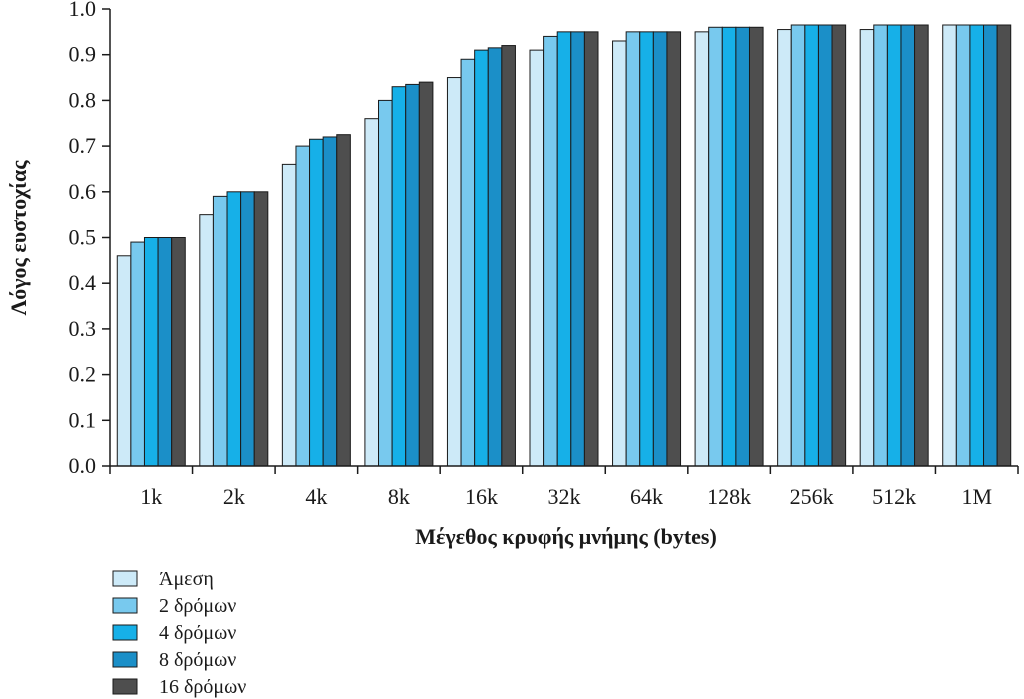 The width and height of the screenshot is (1024, 699). I want to click on legend: Άμεση 2 δρόμων 4 δρόμων 8 δρόμων 16 δρόμων, so click(179, 633).